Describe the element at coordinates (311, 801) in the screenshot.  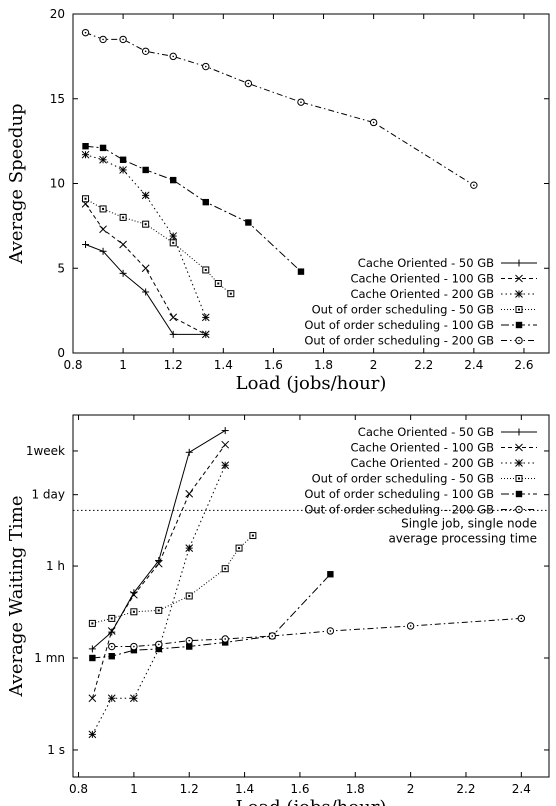
I see `chart2-xlabel: Load (jobs/hour)` at that location.